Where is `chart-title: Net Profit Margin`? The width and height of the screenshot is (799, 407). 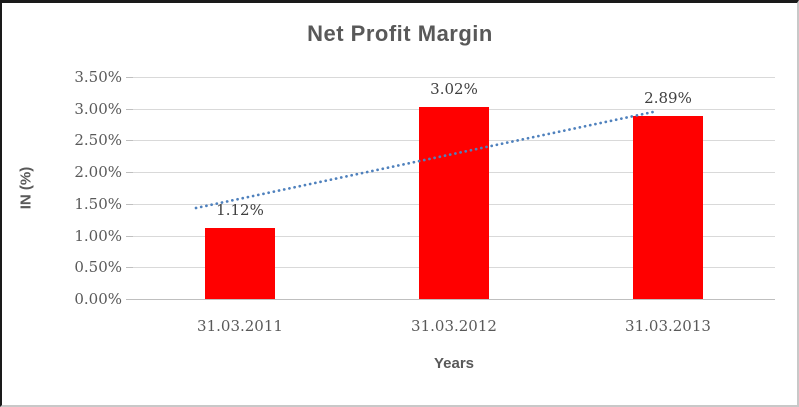
chart-title: Net Profit Margin is located at coordinates (400, 33).